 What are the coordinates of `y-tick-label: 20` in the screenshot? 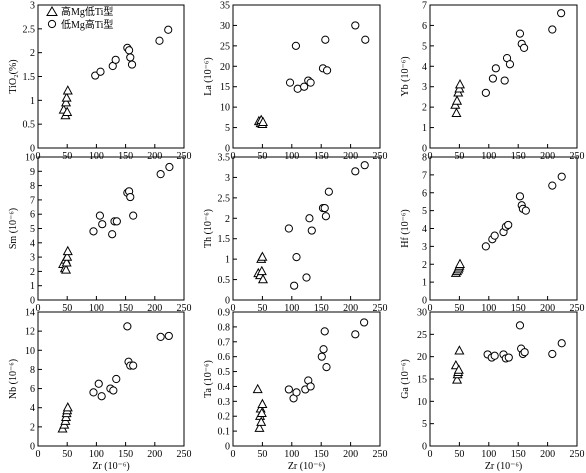 It's located at (225, 67).